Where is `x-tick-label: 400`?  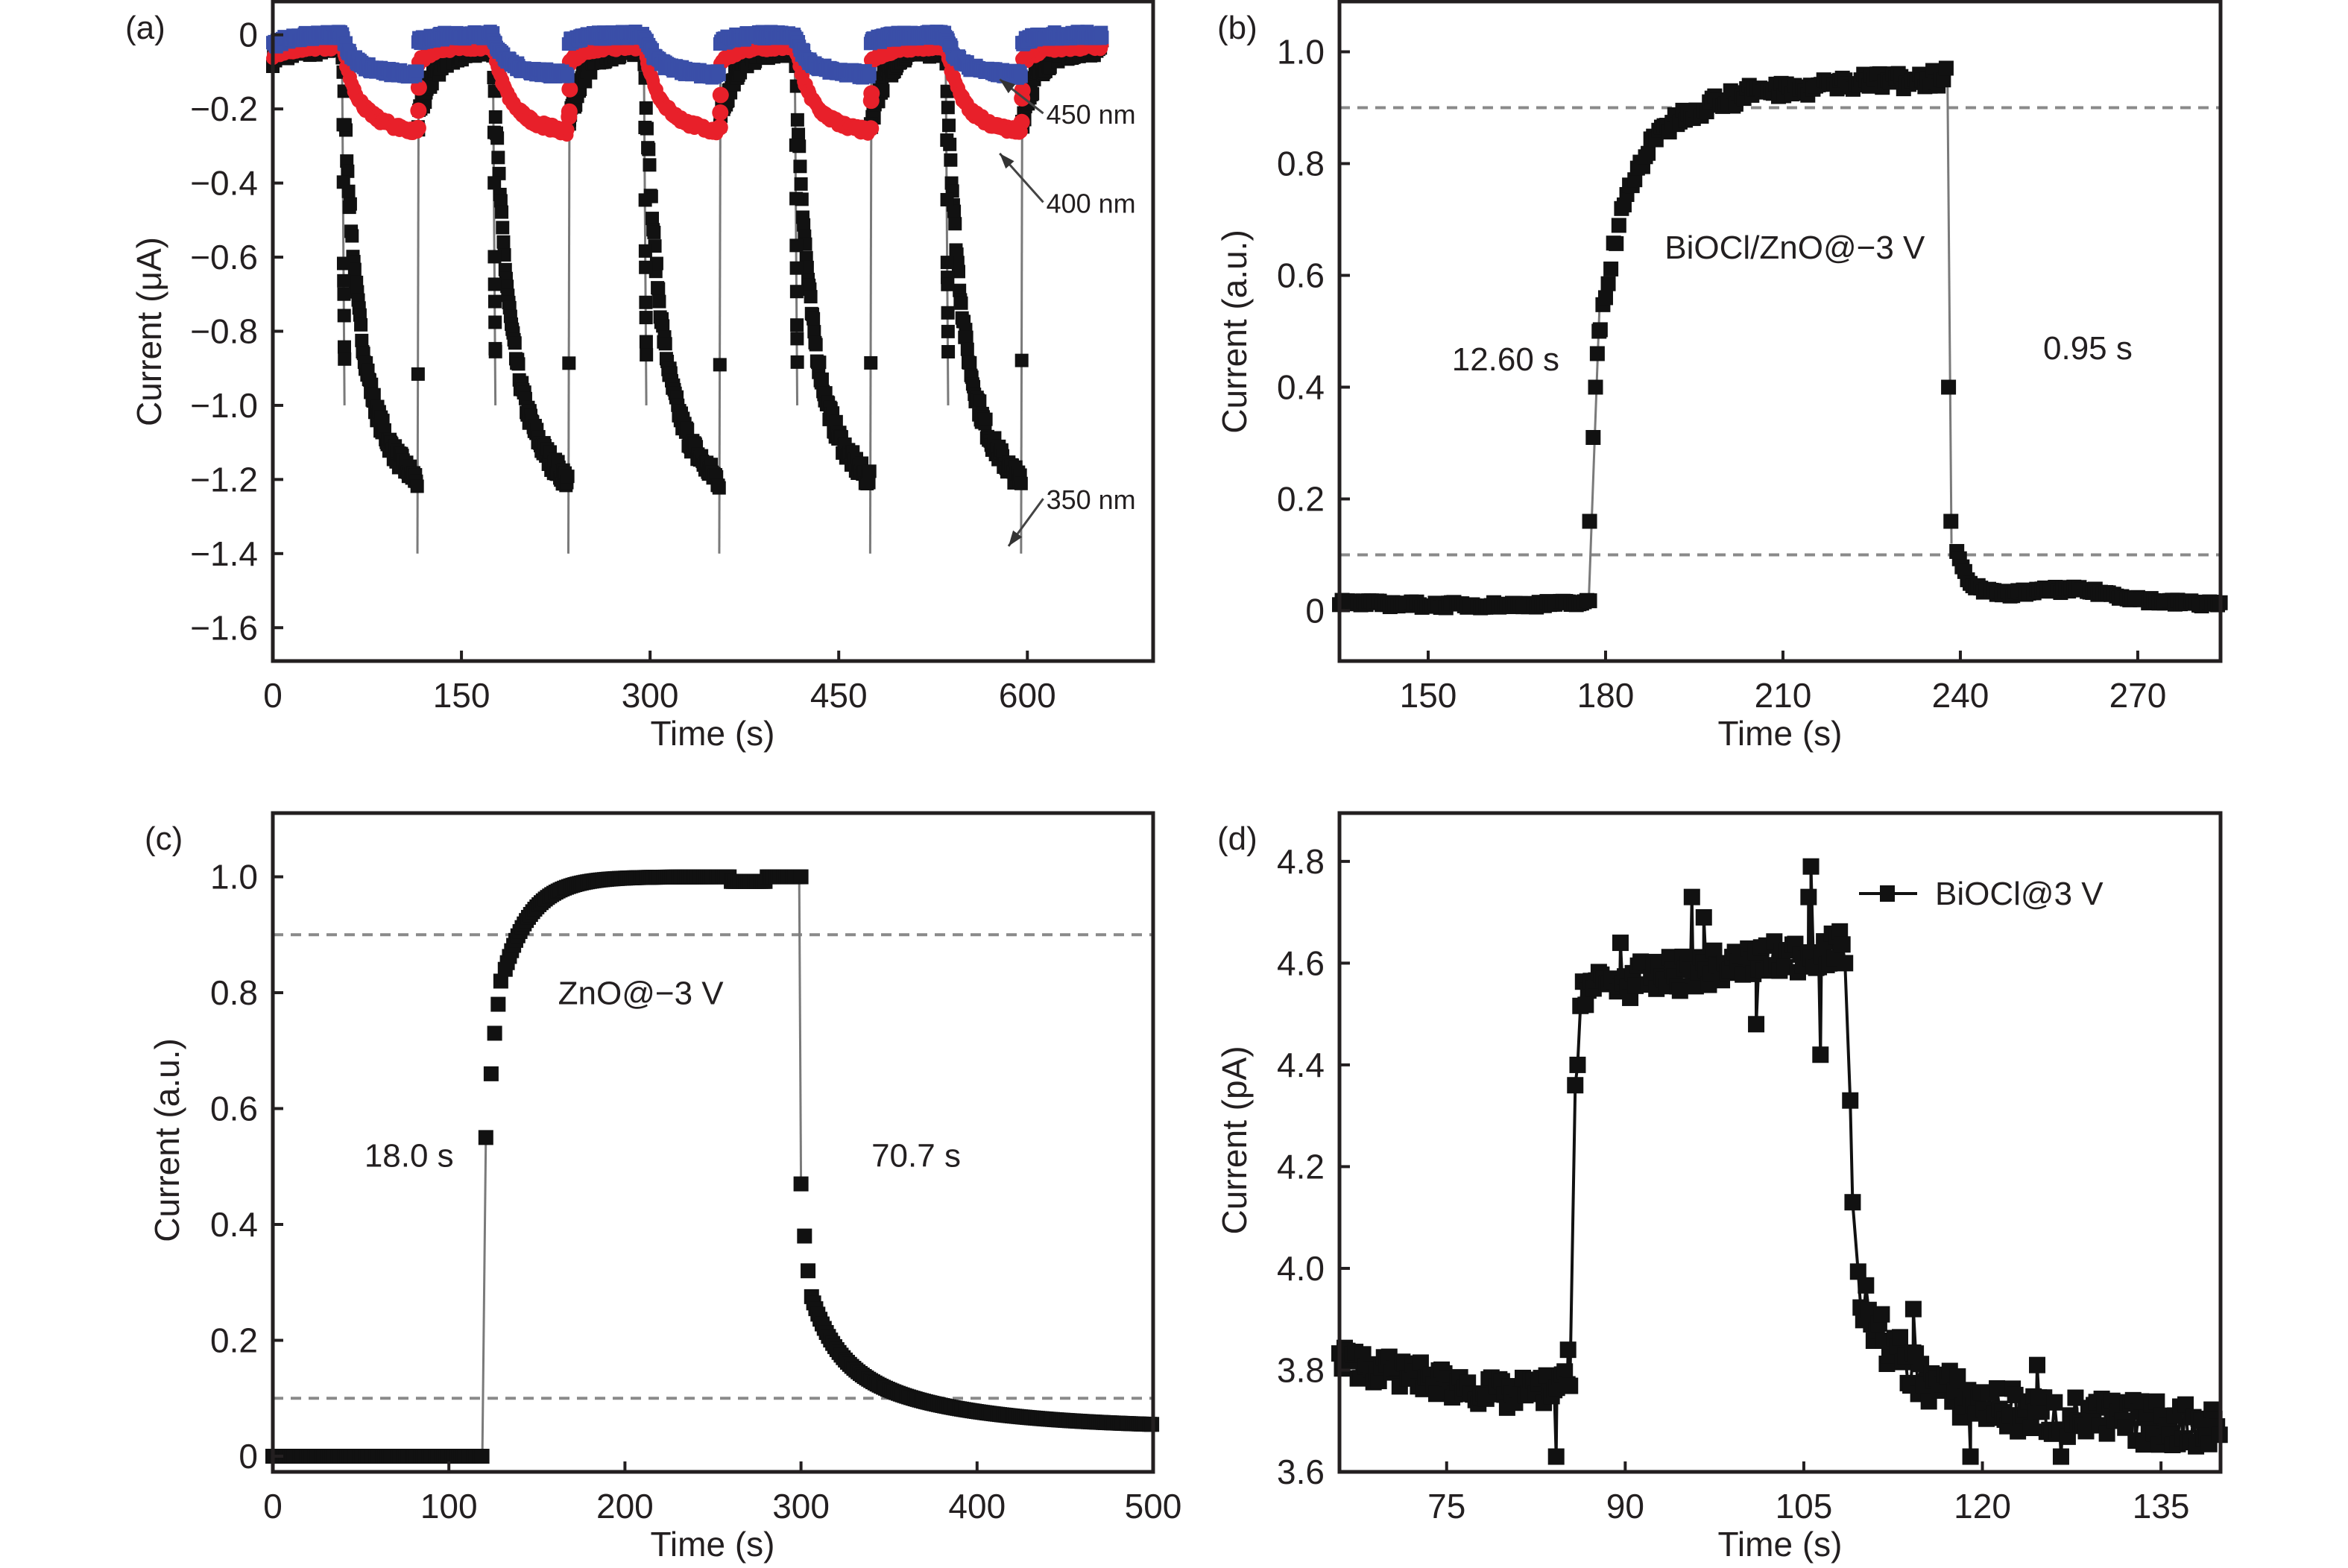
x-tick-label: 400 is located at coordinates (977, 1506).